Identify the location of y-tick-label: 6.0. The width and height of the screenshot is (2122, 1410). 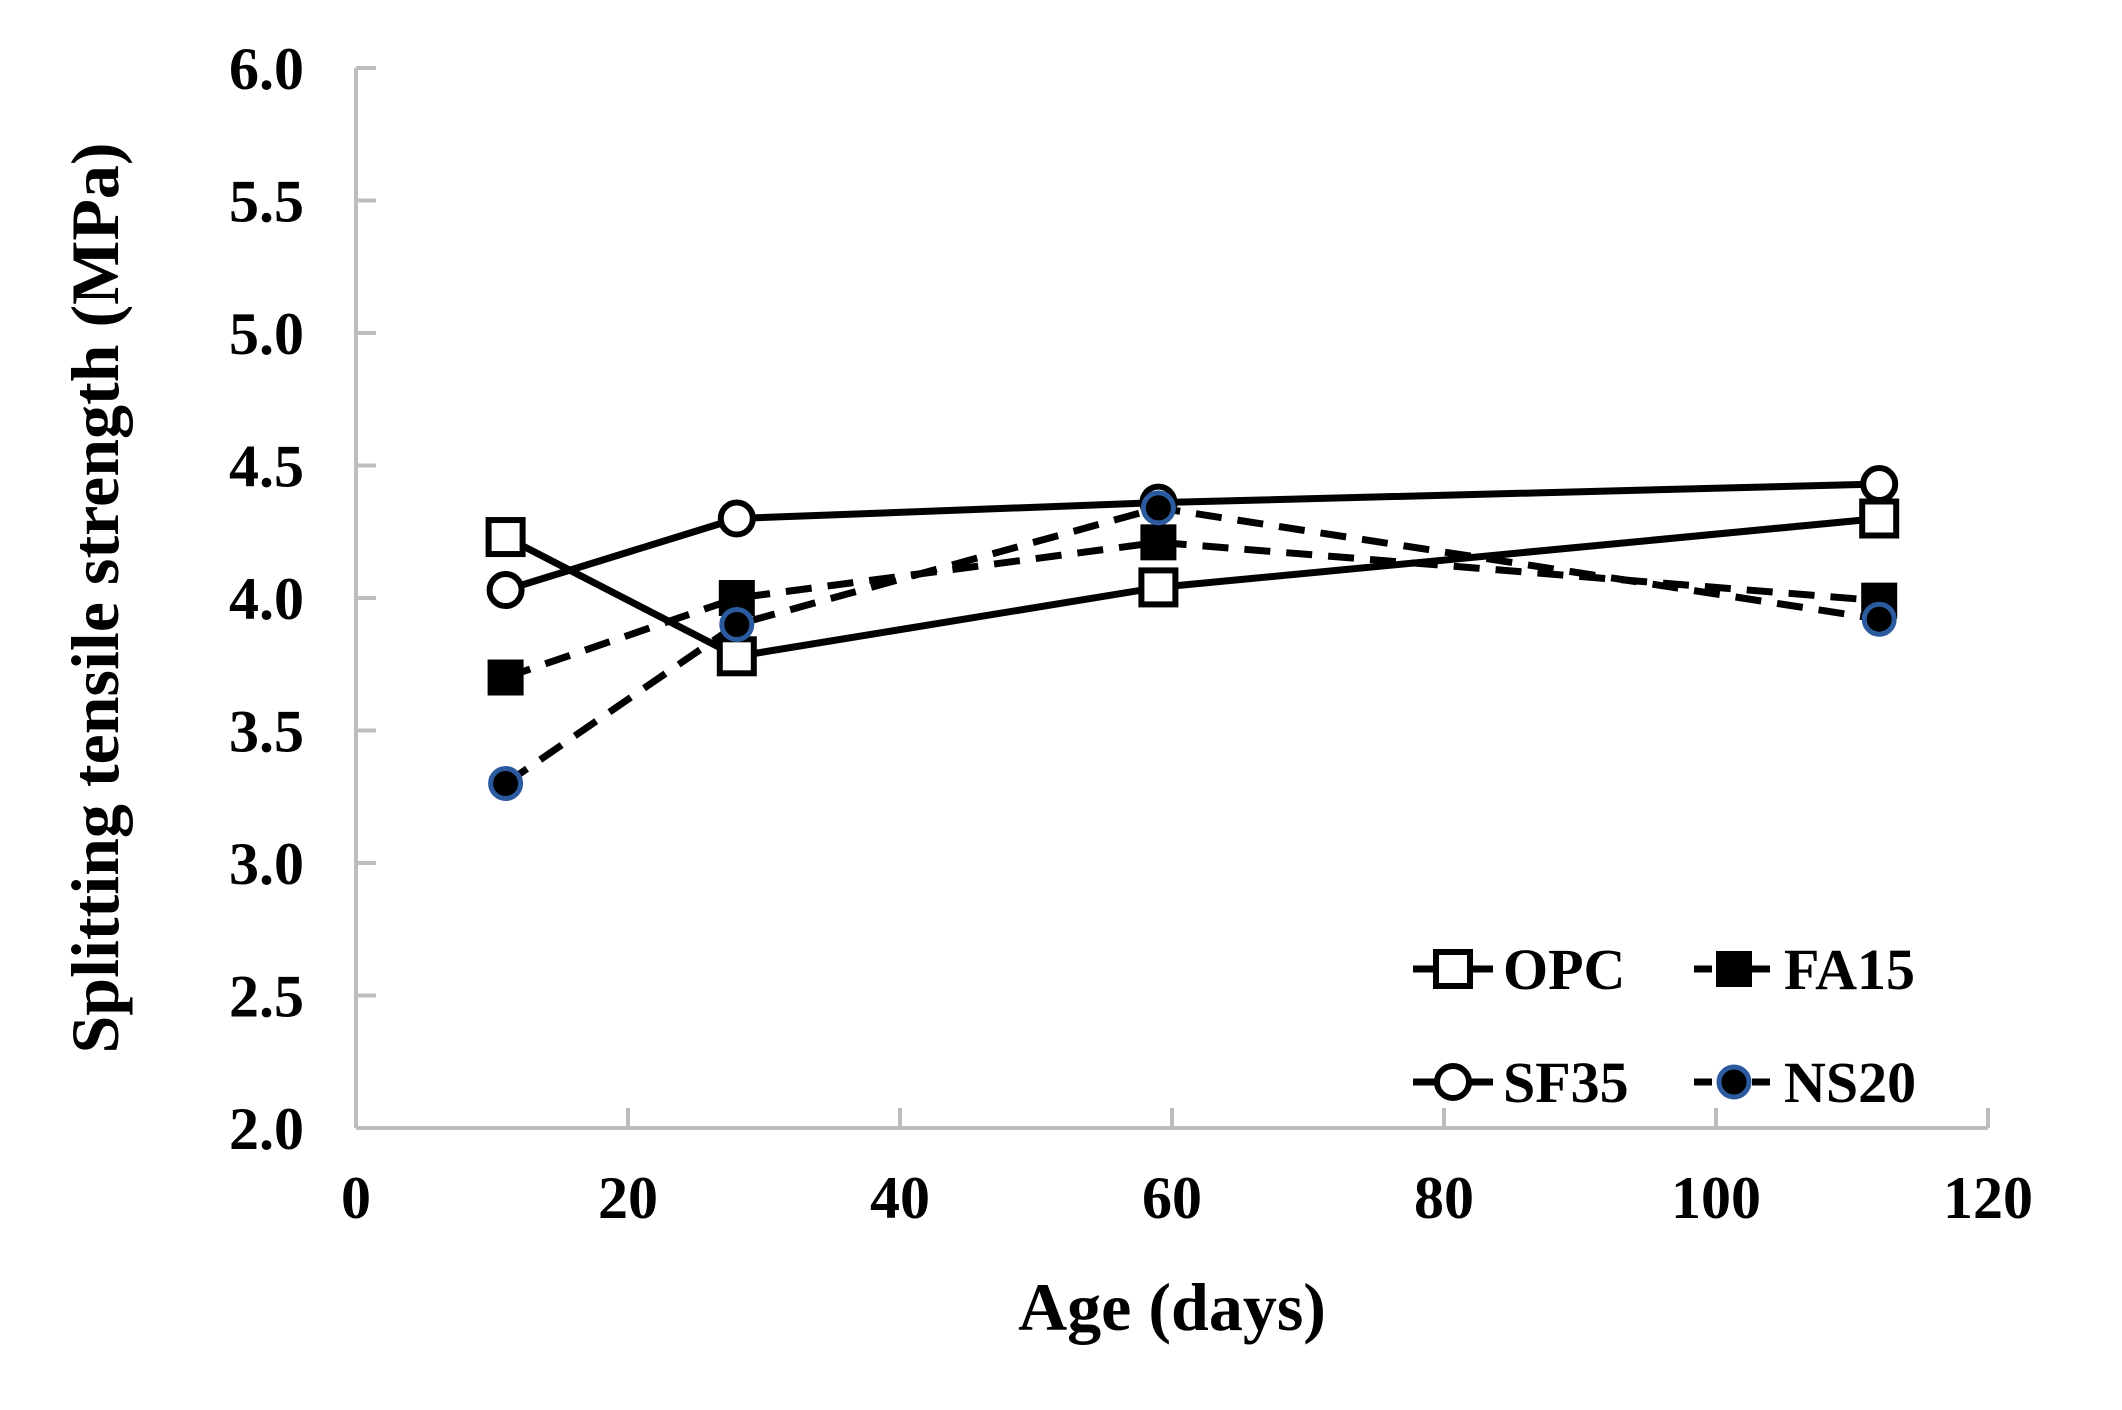
(266, 69).